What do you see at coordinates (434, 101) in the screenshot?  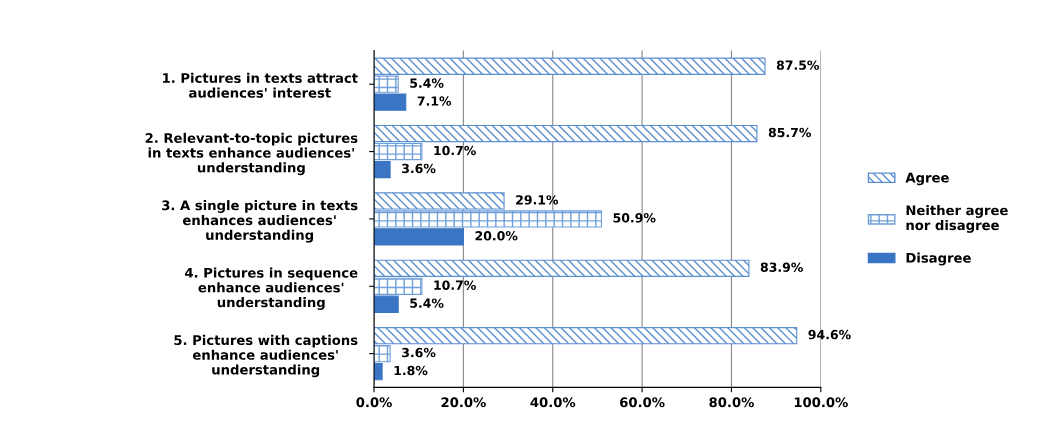 I see `data-label: 7.1%` at bounding box center [434, 101].